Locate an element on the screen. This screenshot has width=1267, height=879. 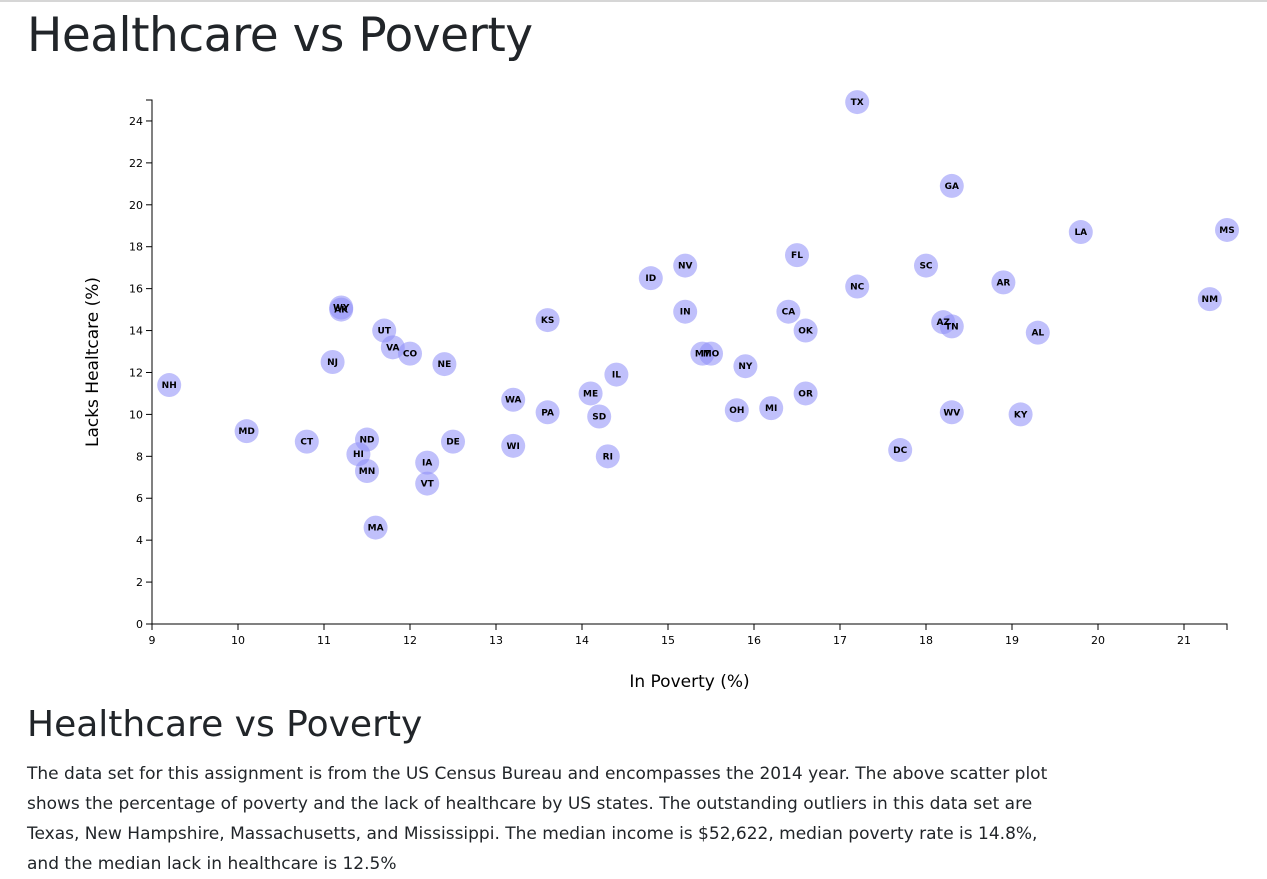
data-label-nh: NH is located at coordinates (169, 386).